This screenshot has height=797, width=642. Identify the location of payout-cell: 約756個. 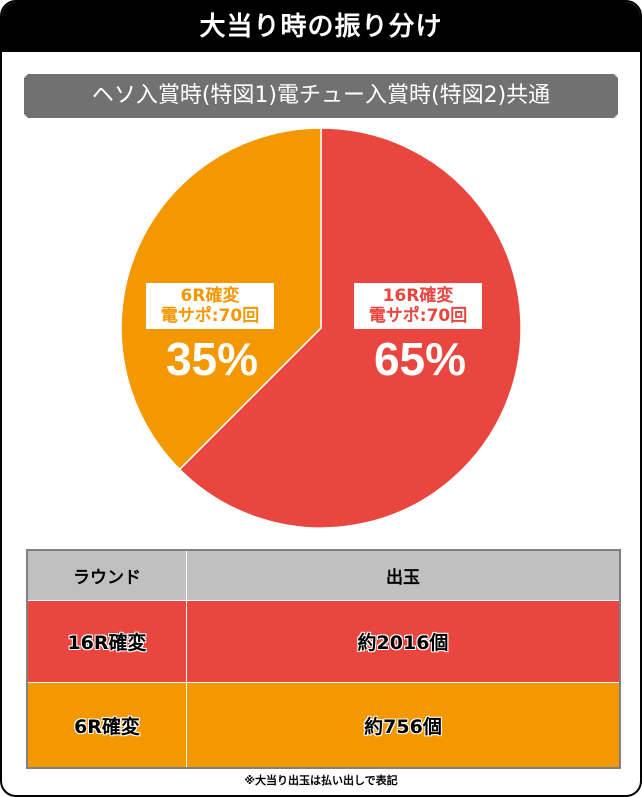
(403, 725).